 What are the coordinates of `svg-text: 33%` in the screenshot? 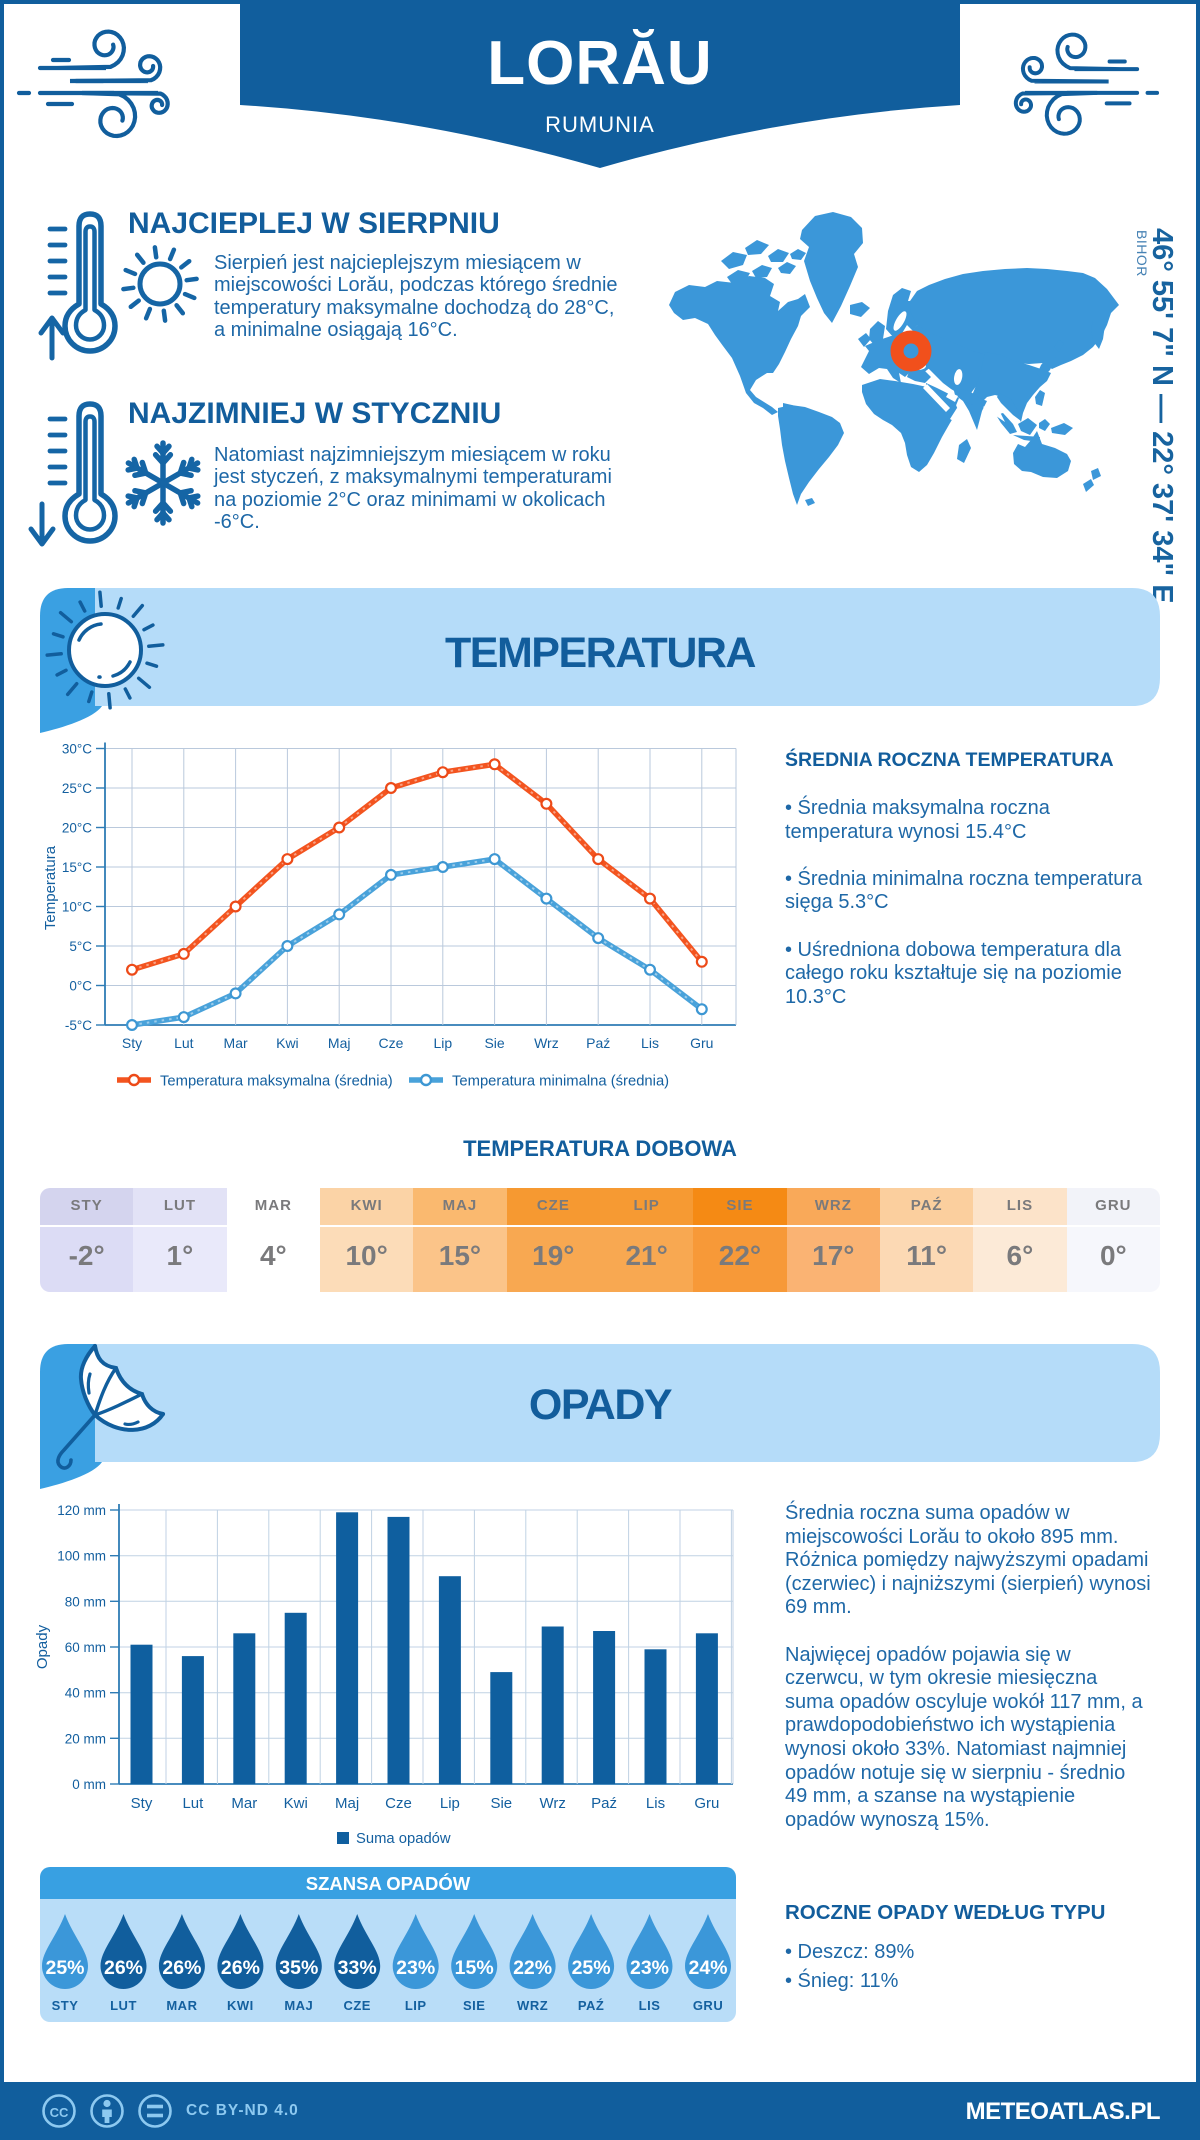 It's located at (357, 1968).